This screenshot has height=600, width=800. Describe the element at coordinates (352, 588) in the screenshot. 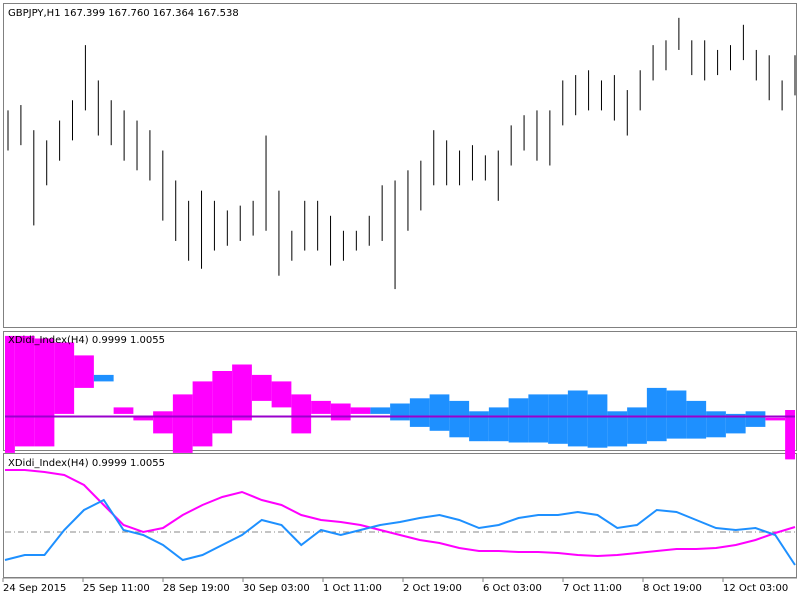

I see `x-tick-label: 1 Oct 11:00` at that location.